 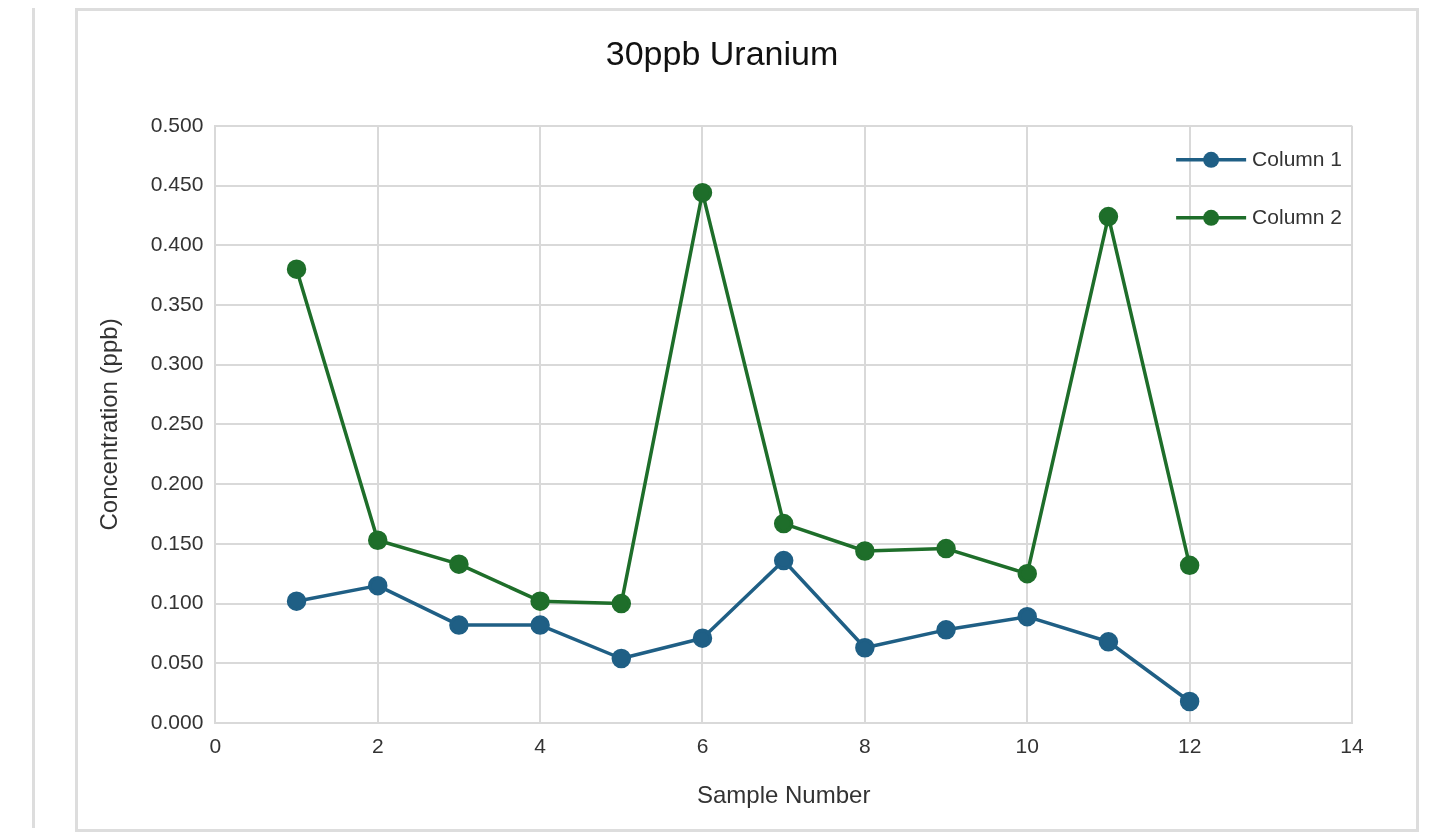 I want to click on y-tick-label: 0.050, so click(x=177, y=662).